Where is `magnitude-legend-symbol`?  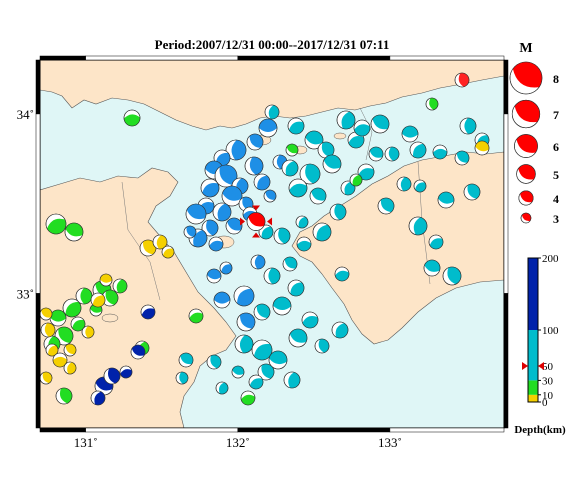 magnitude-legend-symbol is located at coordinates (526, 146).